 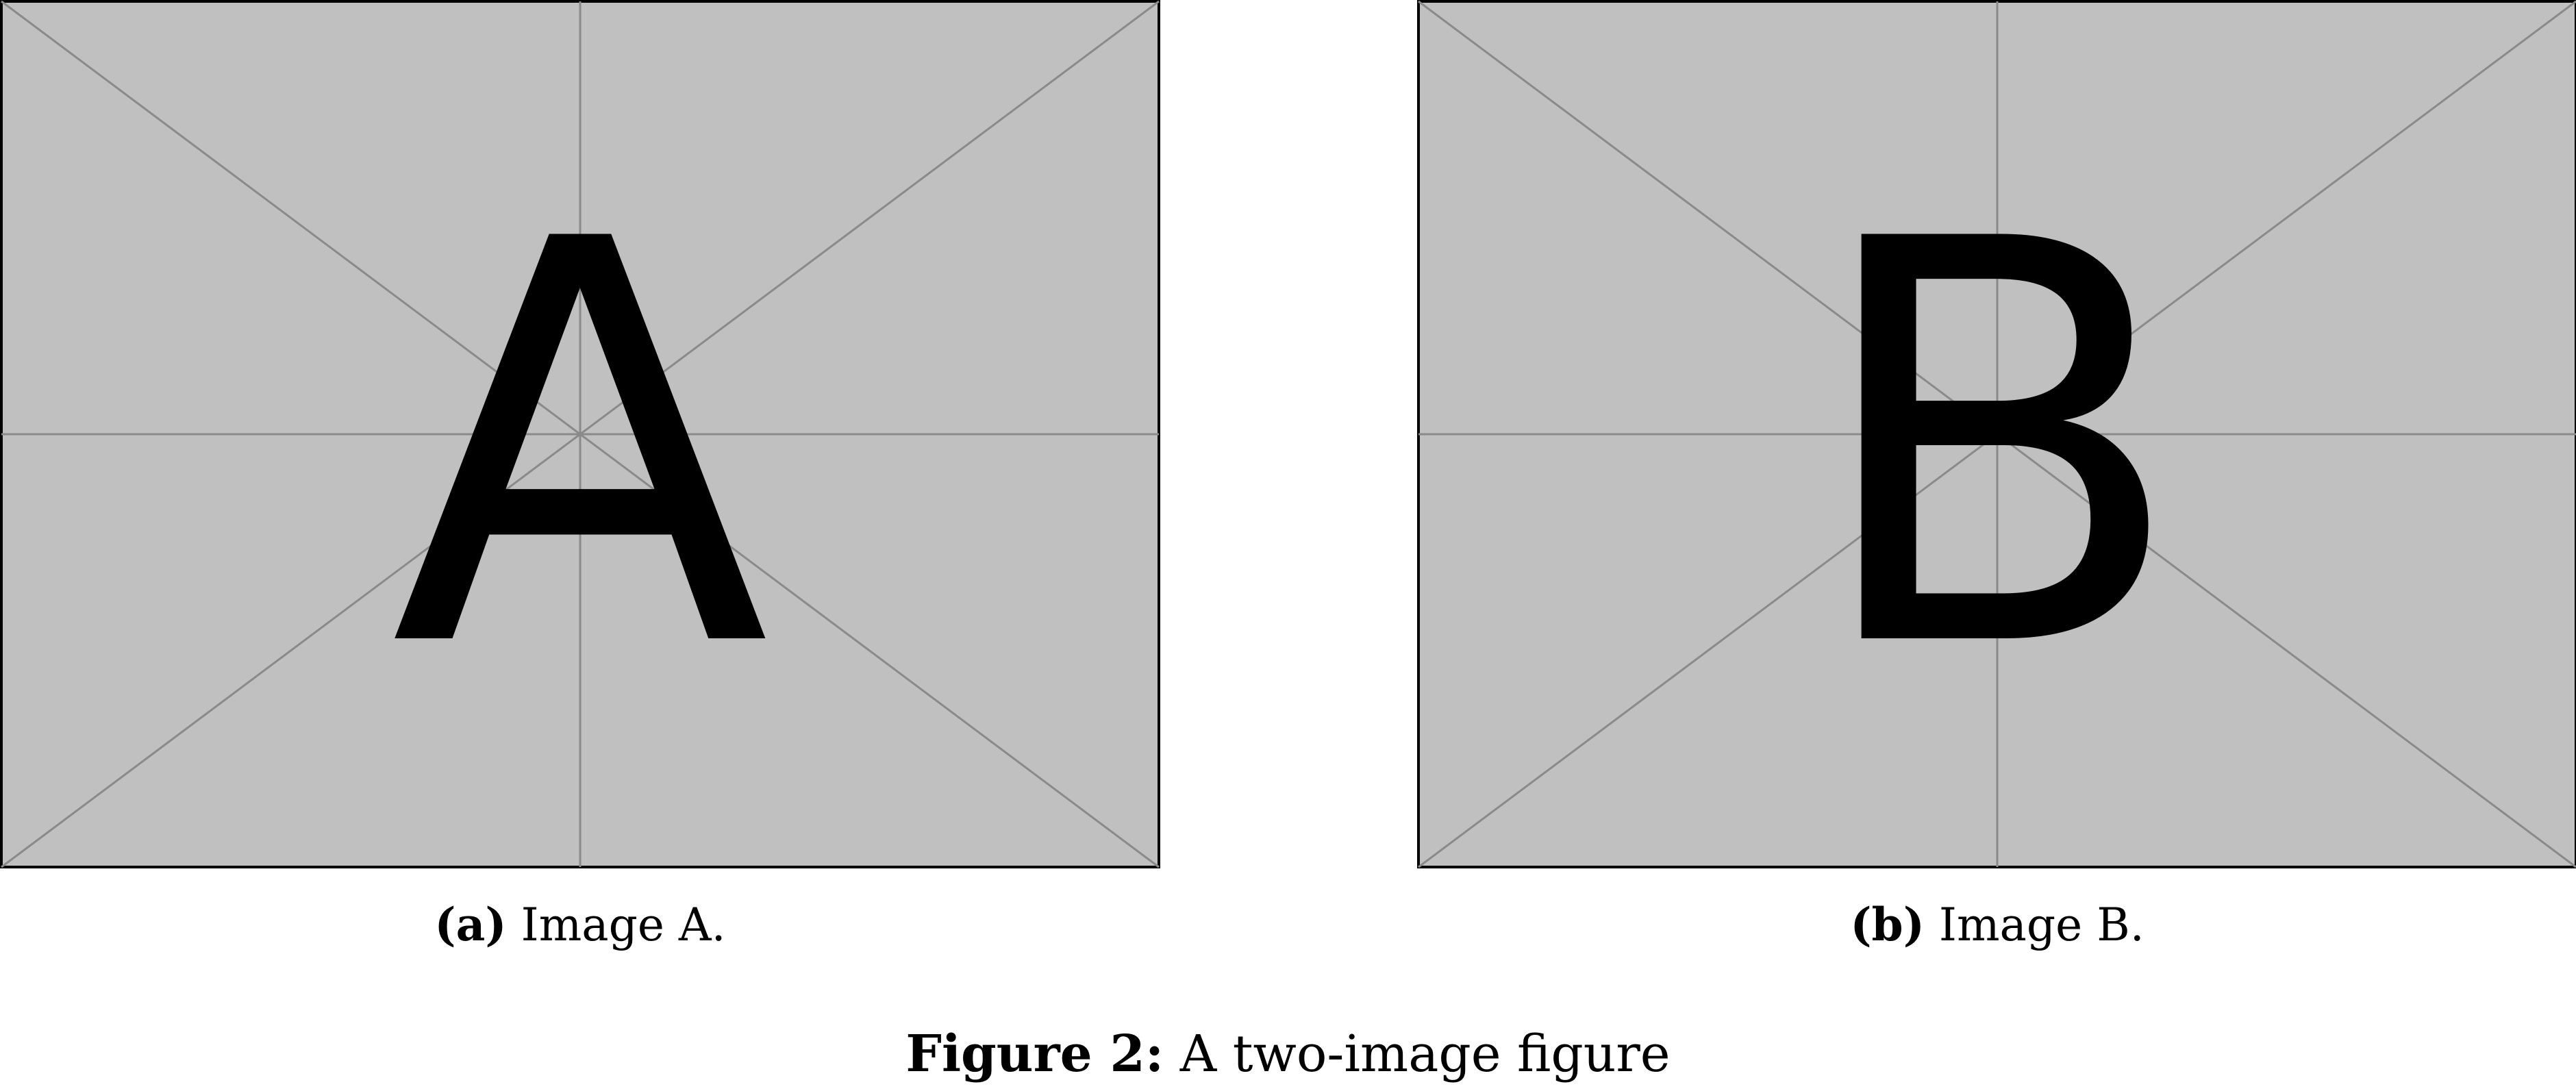 What do you see at coordinates (470, 925) in the screenshot?
I see `subcaption-label: (a)` at bounding box center [470, 925].